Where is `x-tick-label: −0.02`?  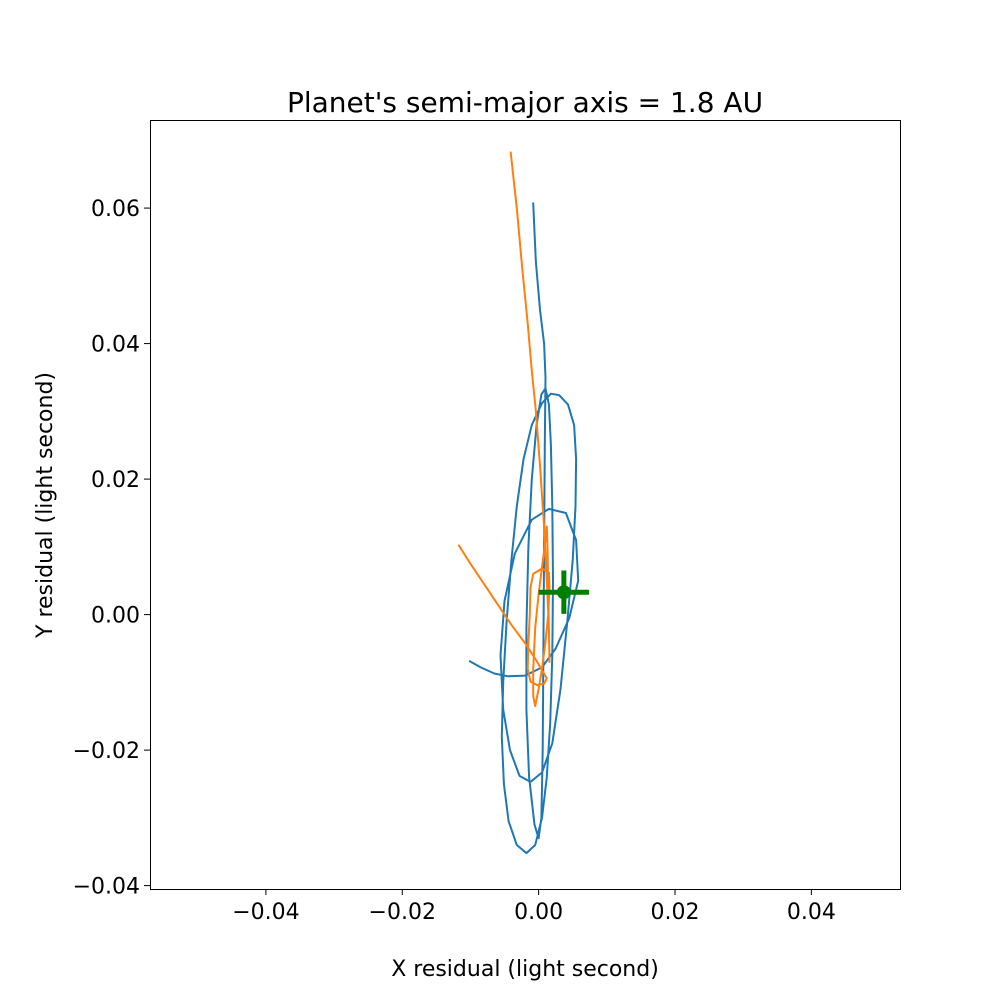 x-tick-label: −0.02 is located at coordinates (402, 912).